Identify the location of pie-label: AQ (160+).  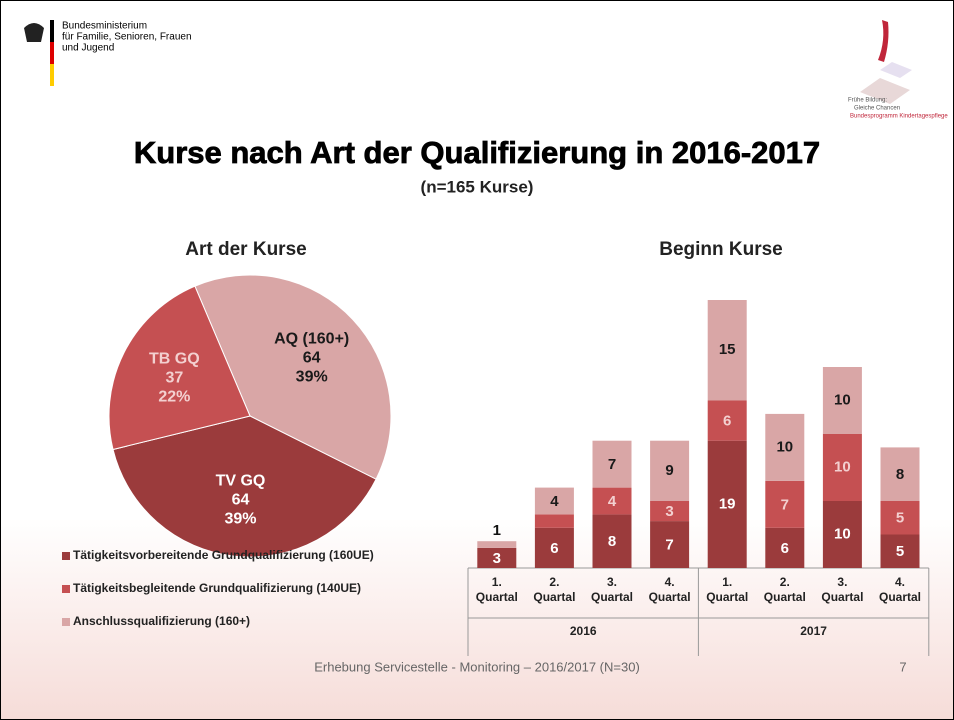
(311, 338).